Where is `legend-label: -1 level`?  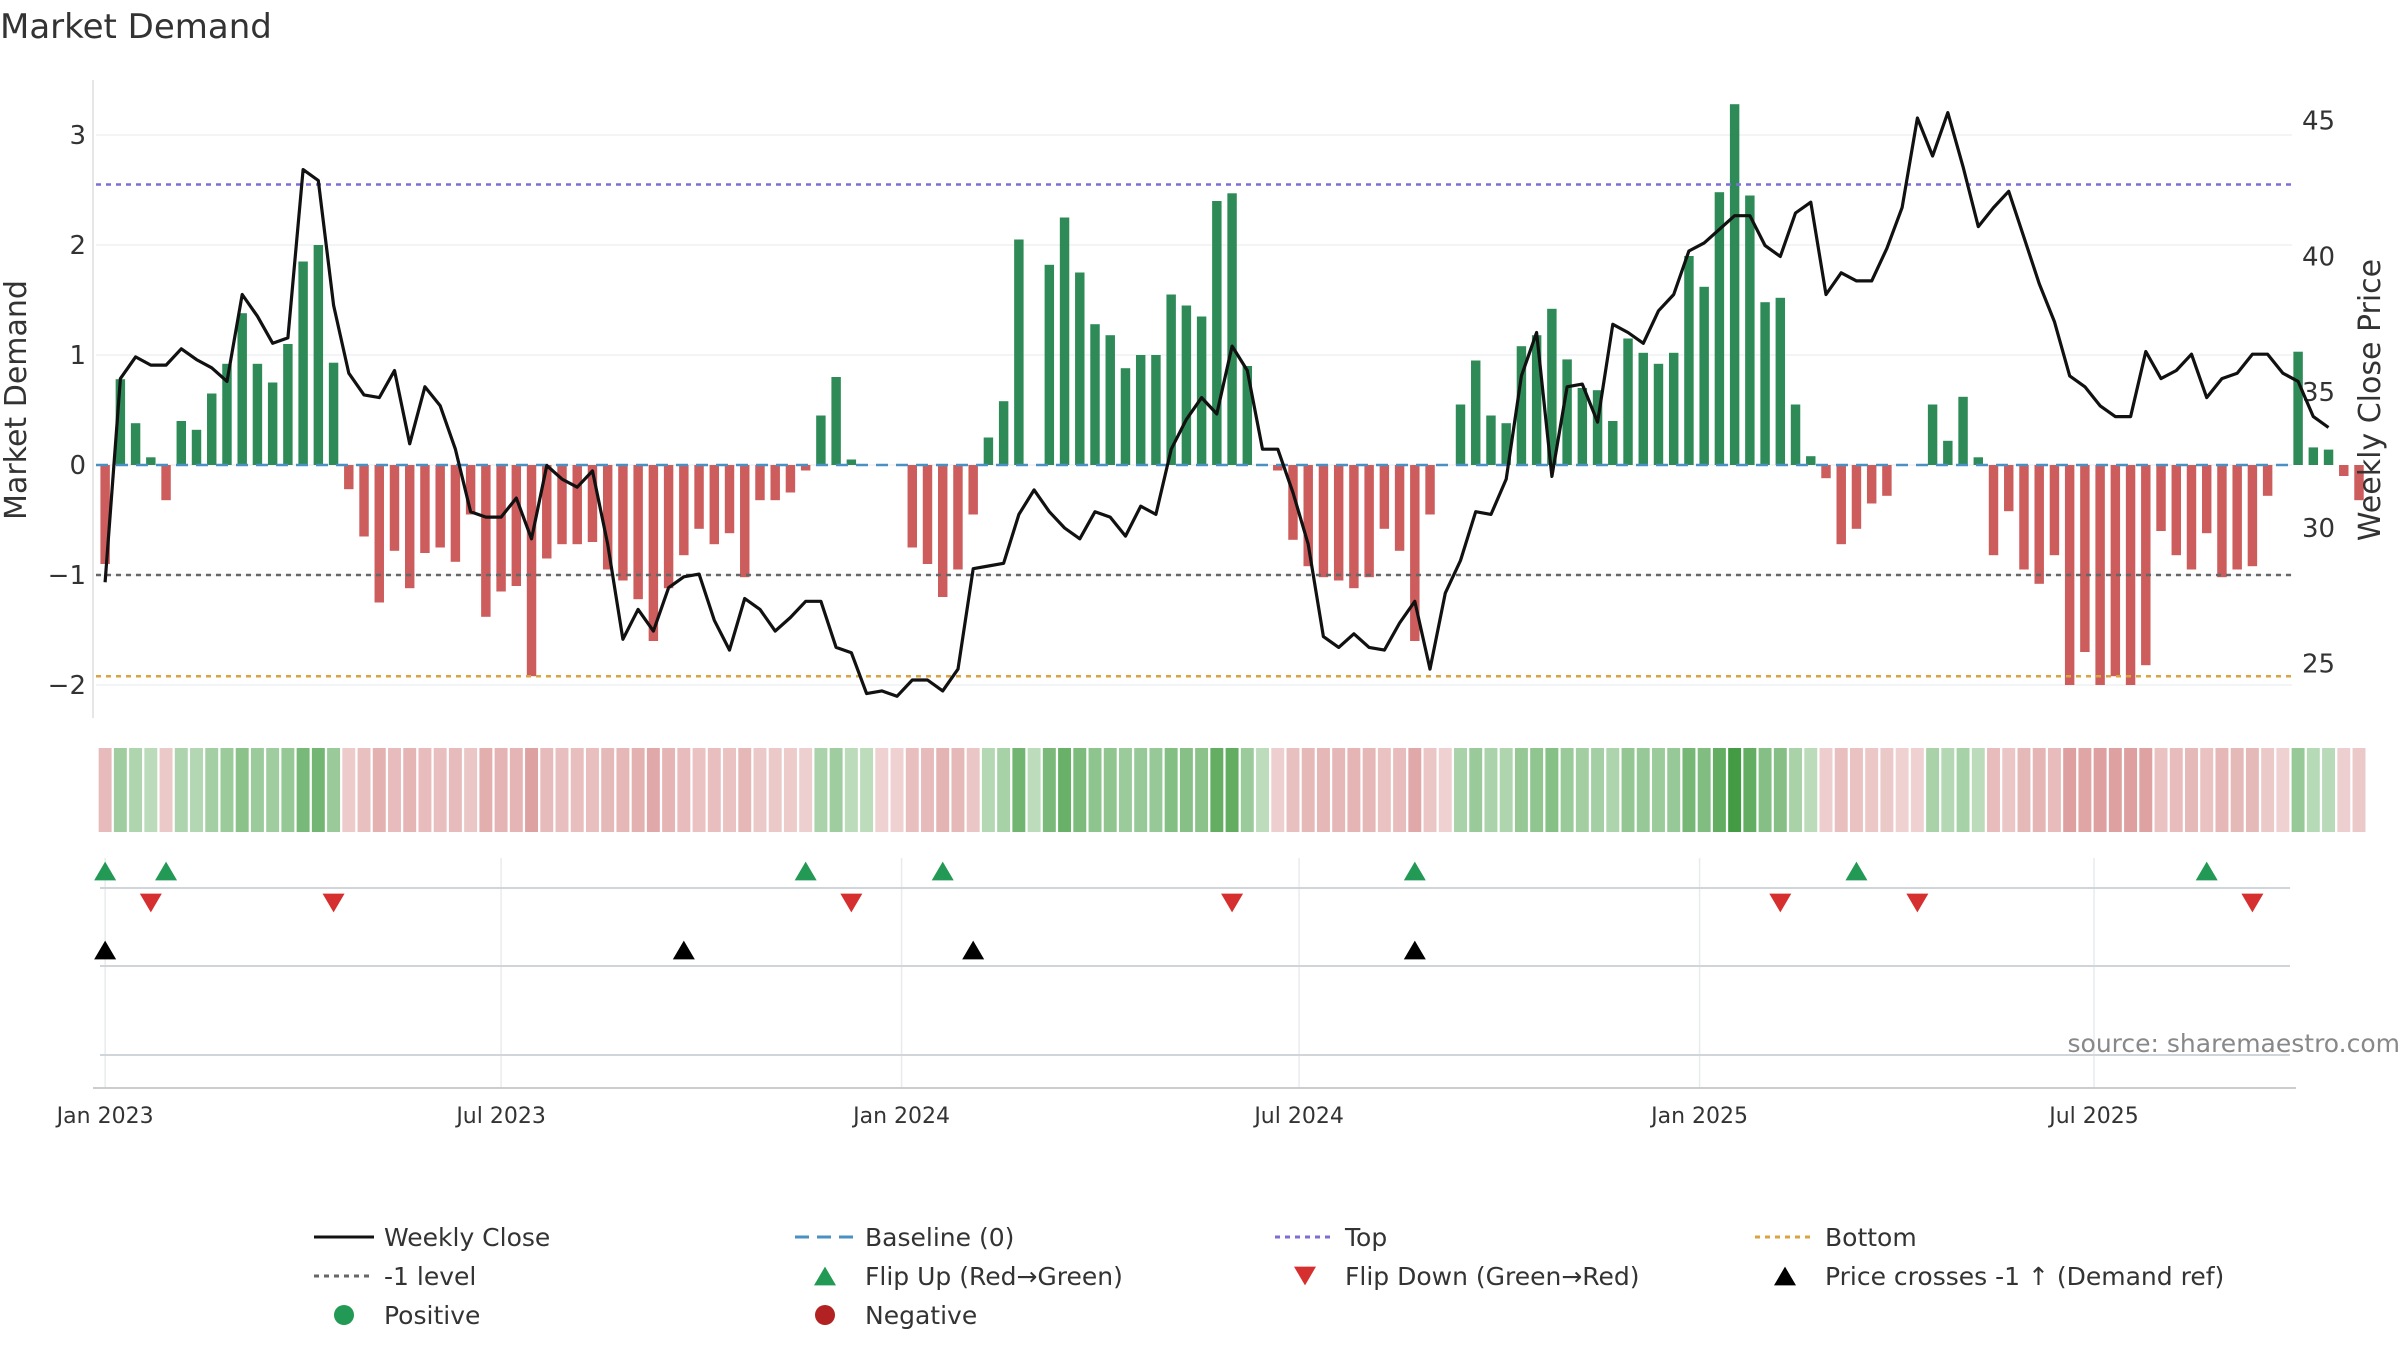 legend-label: -1 level is located at coordinates (430, 1276).